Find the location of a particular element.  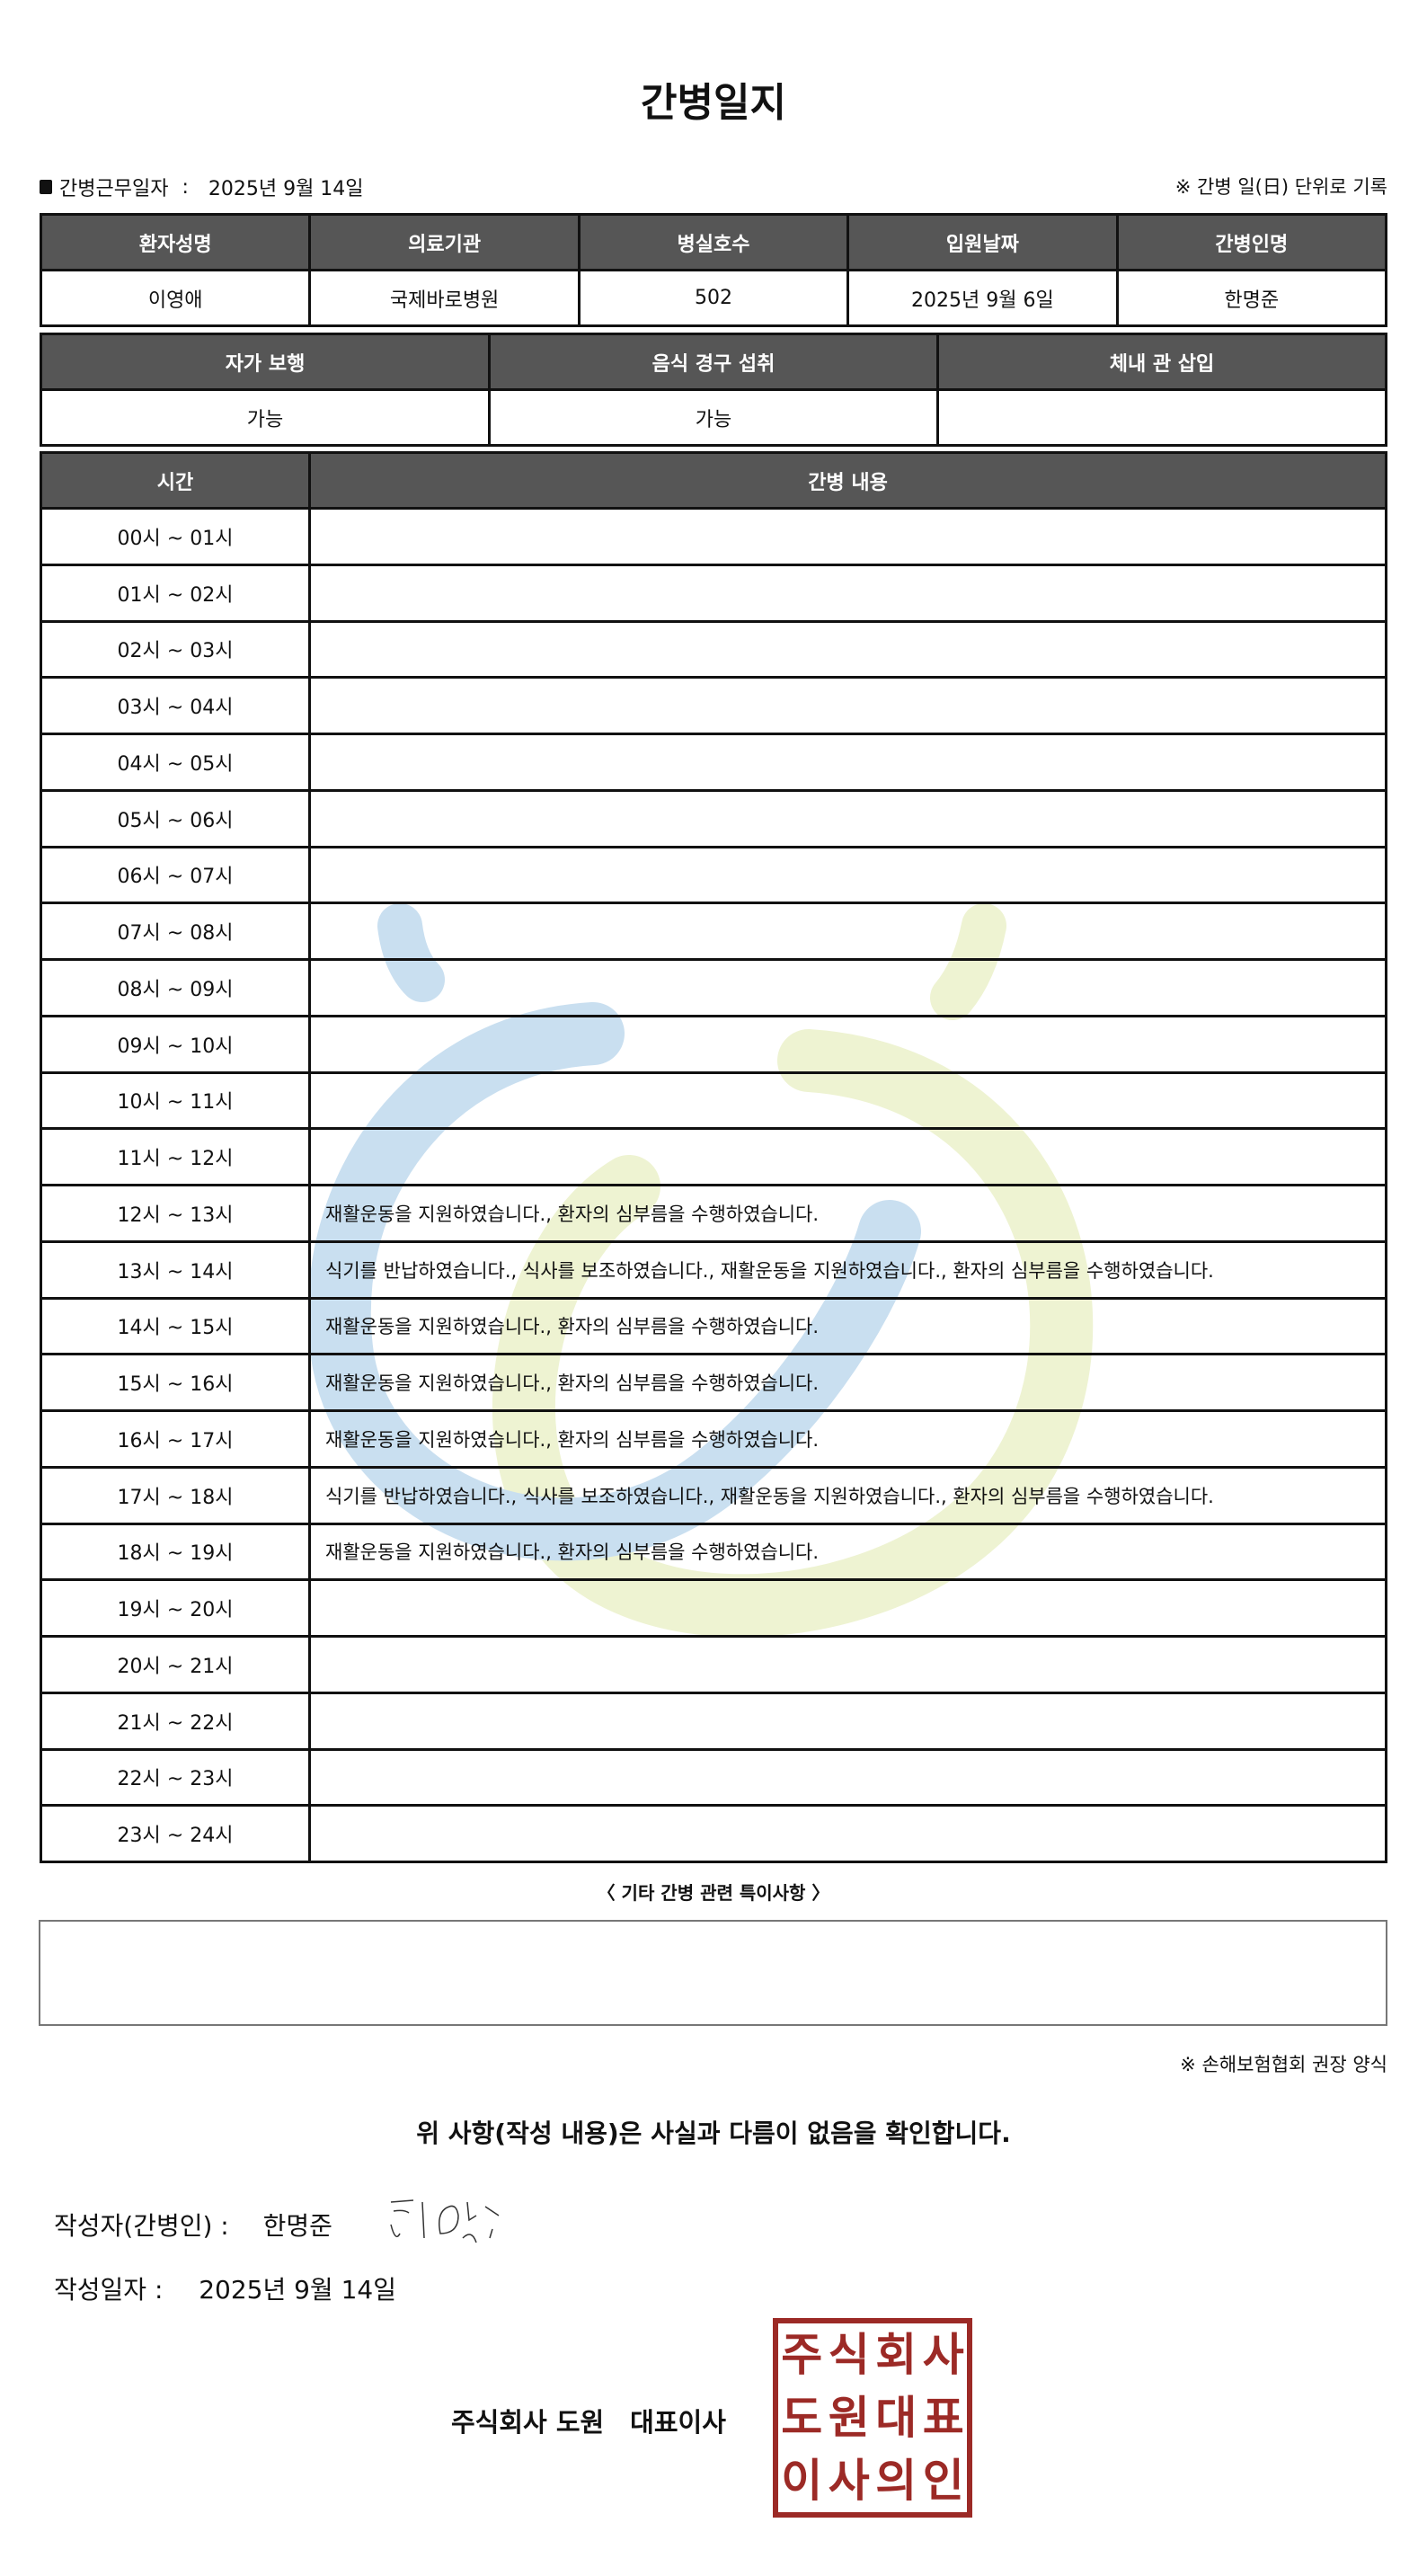

time-slot: 18시 ~ 19시 is located at coordinates (175, 1552).